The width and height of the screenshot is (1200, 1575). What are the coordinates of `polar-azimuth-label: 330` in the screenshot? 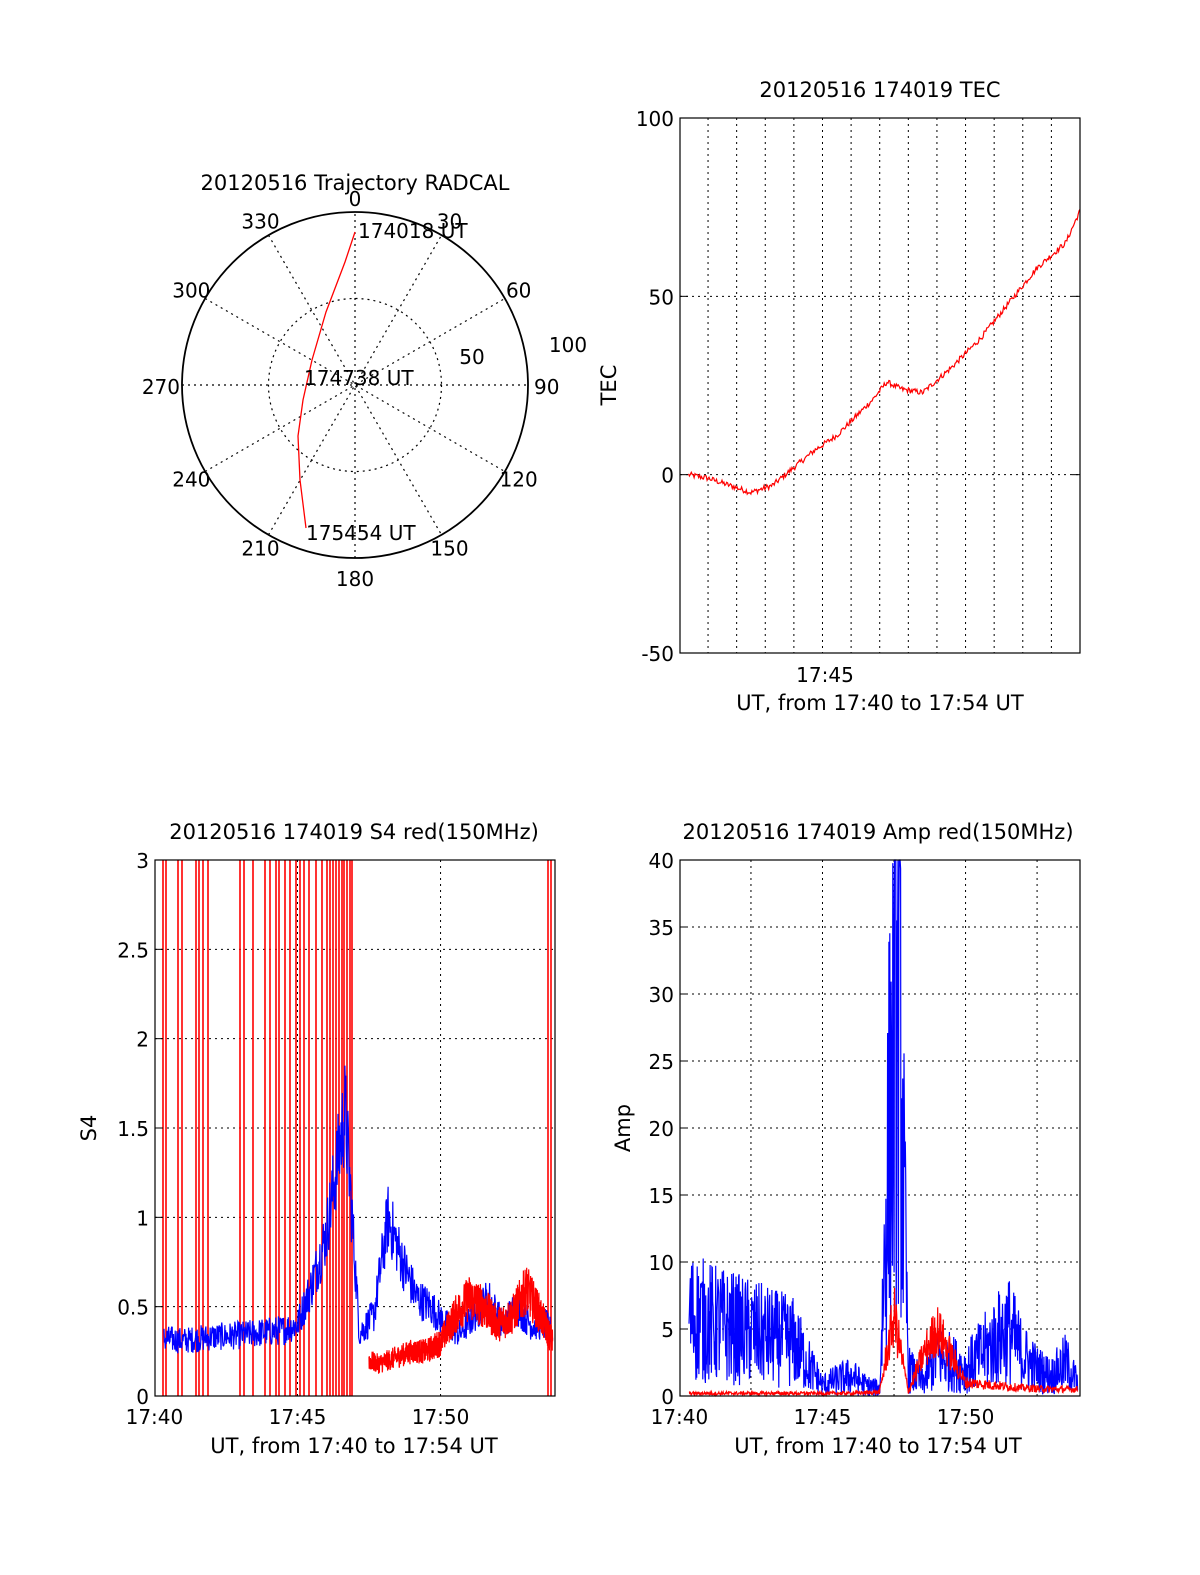 It's located at (260, 221).